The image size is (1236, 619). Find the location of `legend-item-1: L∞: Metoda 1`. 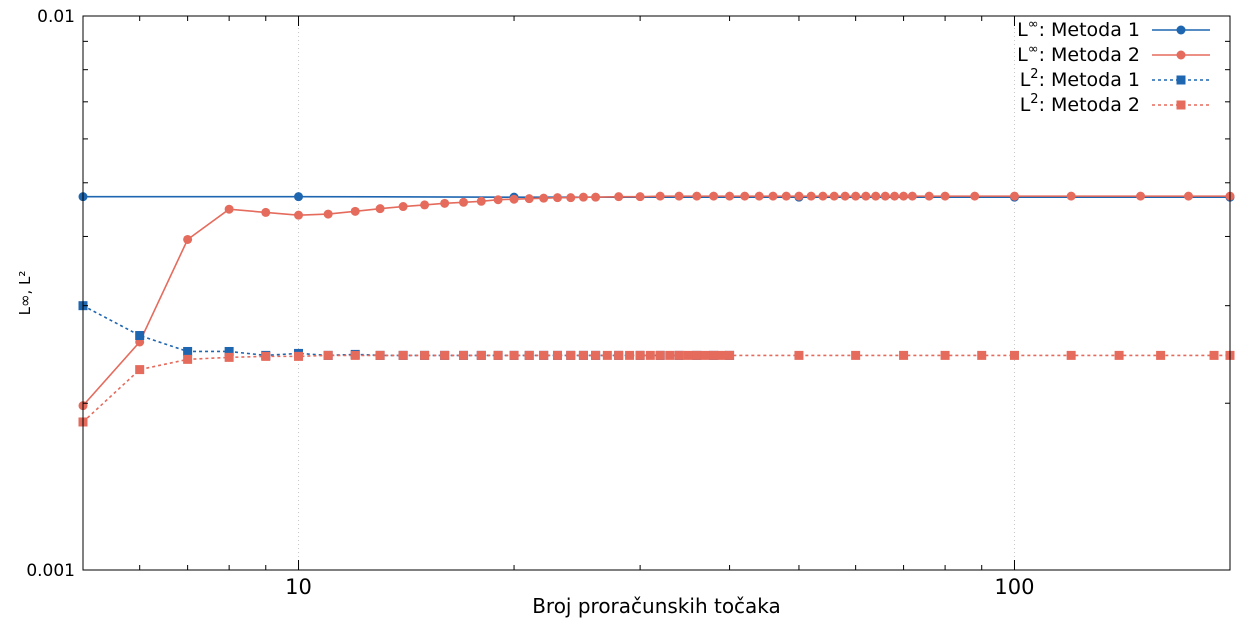

legend-item-1: L∞: Metoda 1 is located at coordinates (1113, 29).